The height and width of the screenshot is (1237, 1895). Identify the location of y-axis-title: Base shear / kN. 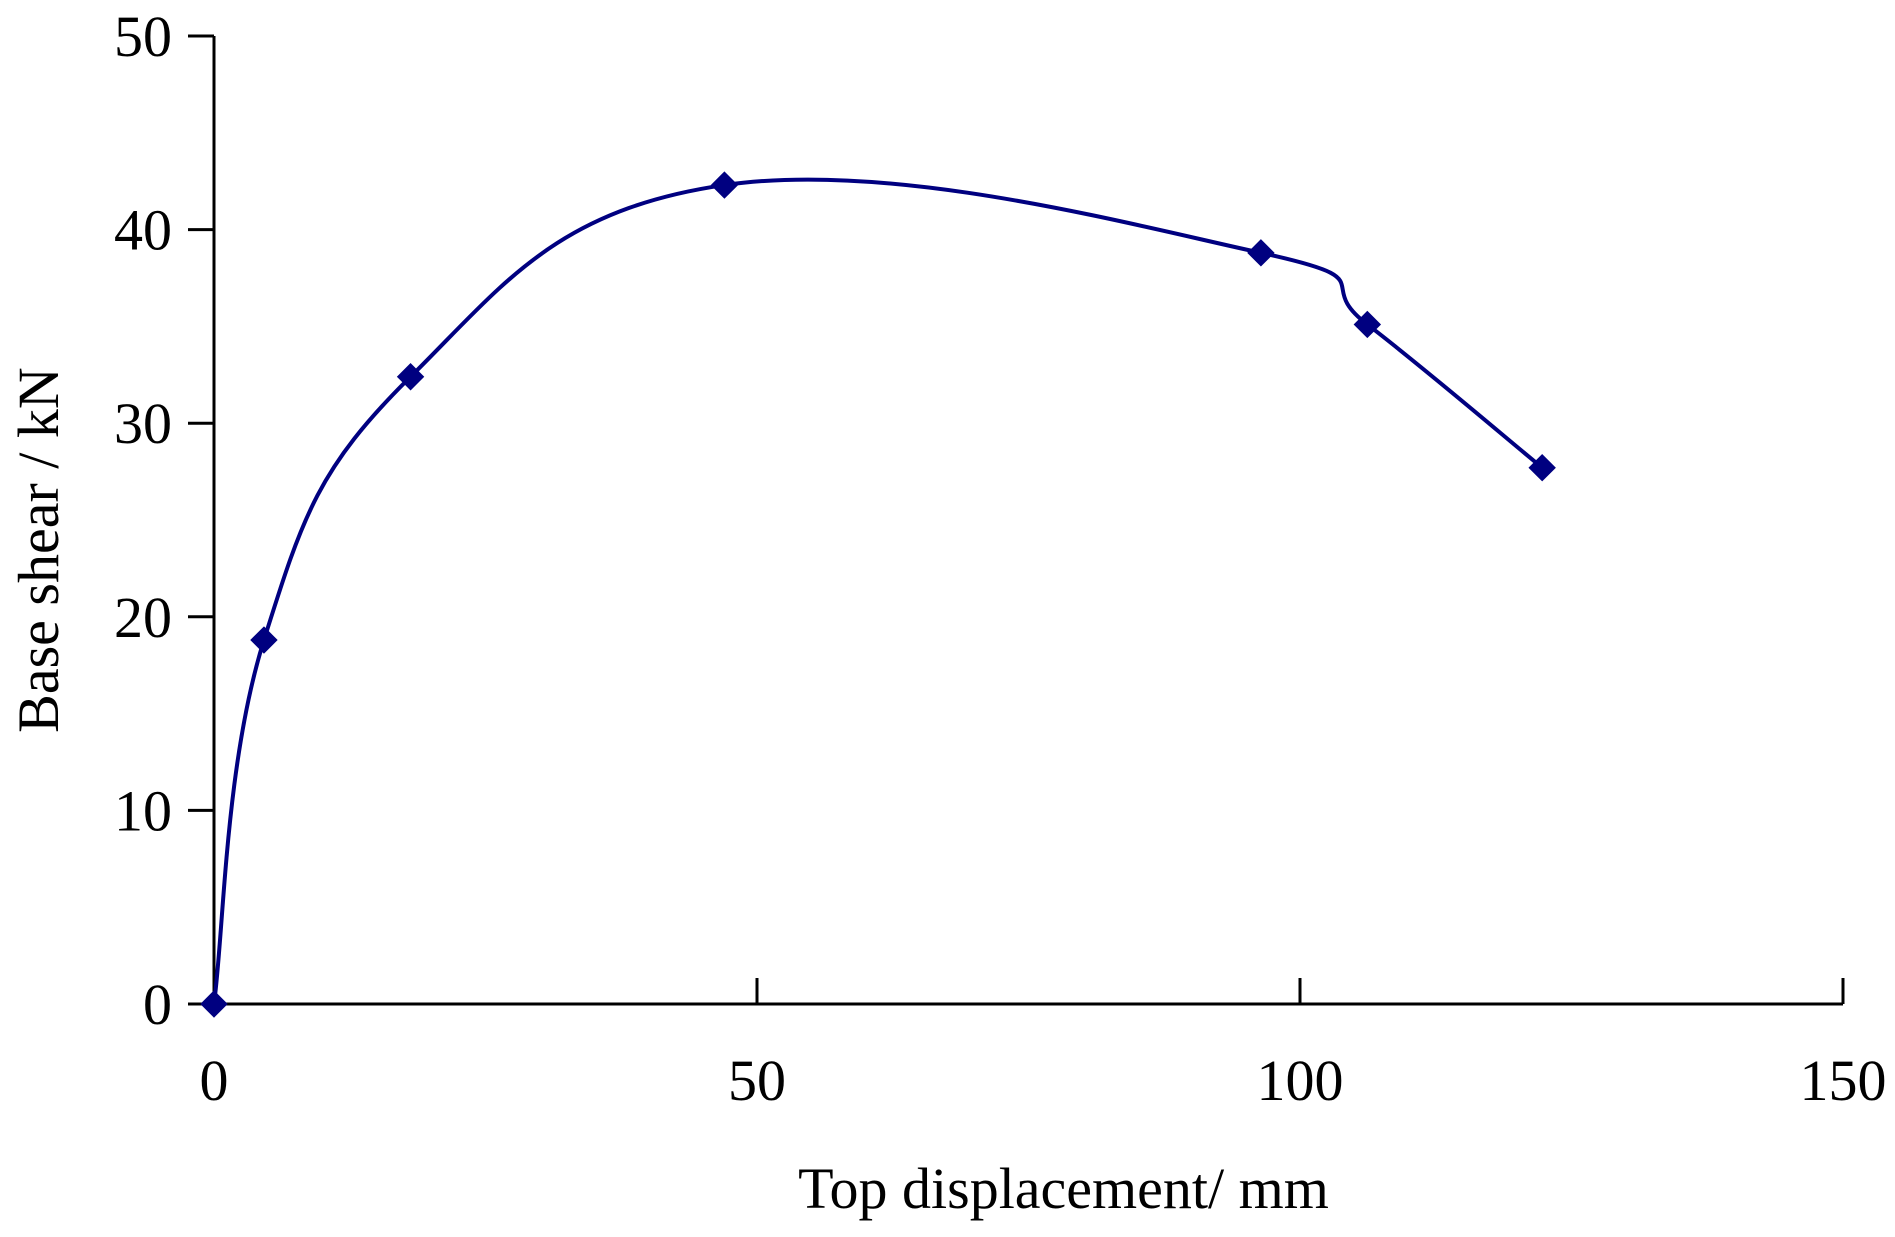
(38, 550).